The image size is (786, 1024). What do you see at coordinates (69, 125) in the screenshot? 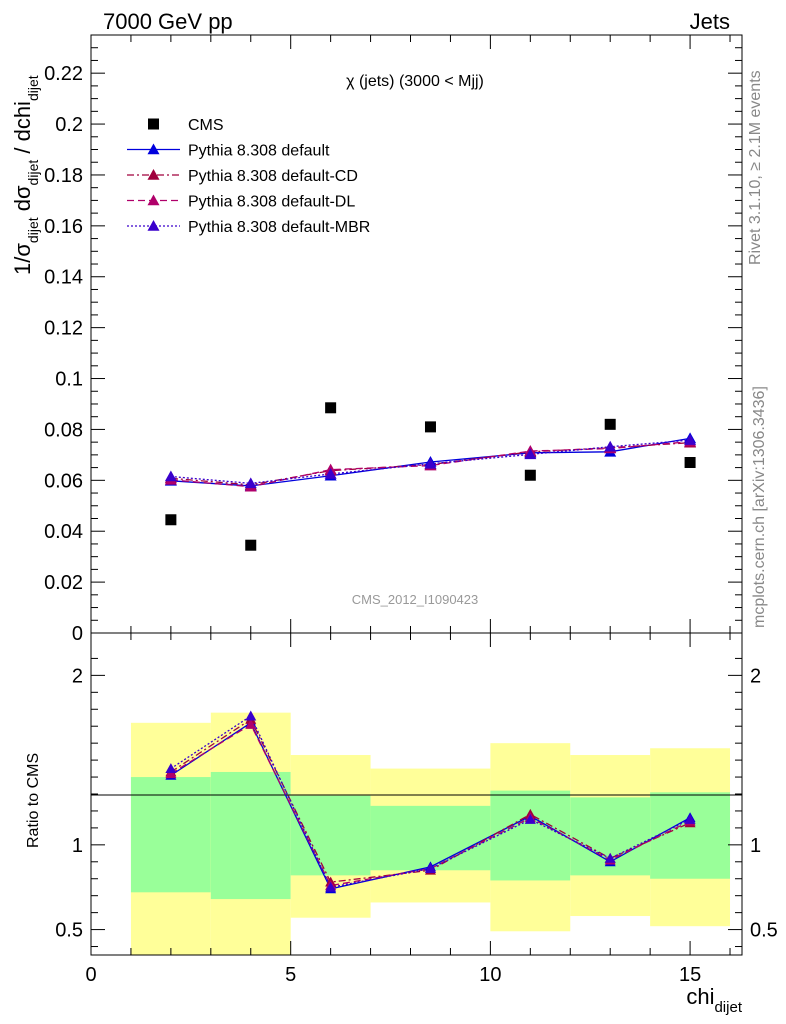
I see `main-ytick-label: 0.2` at bounding box center [69, 125].